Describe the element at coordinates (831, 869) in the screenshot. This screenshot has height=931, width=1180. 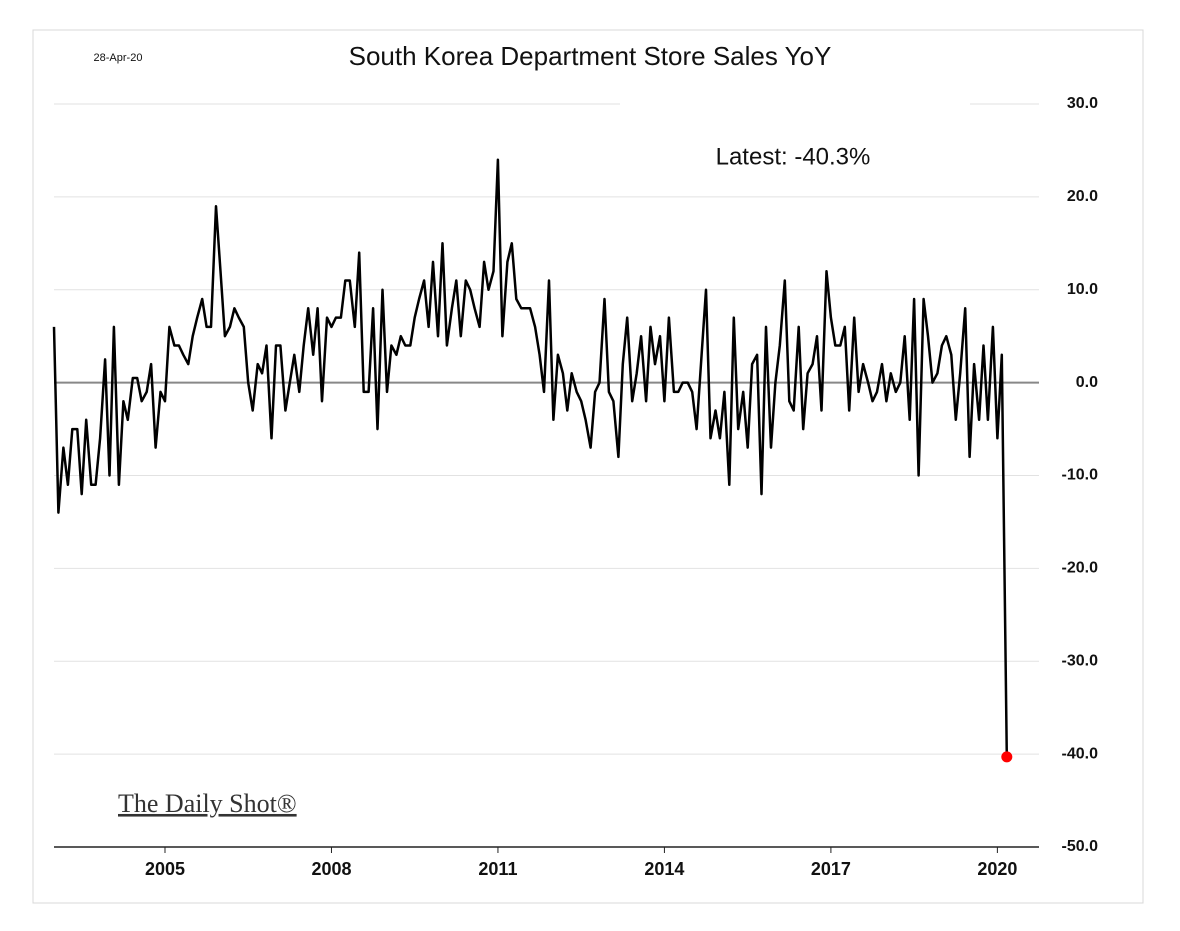
I see `x-tick-label: 2017` at that location.